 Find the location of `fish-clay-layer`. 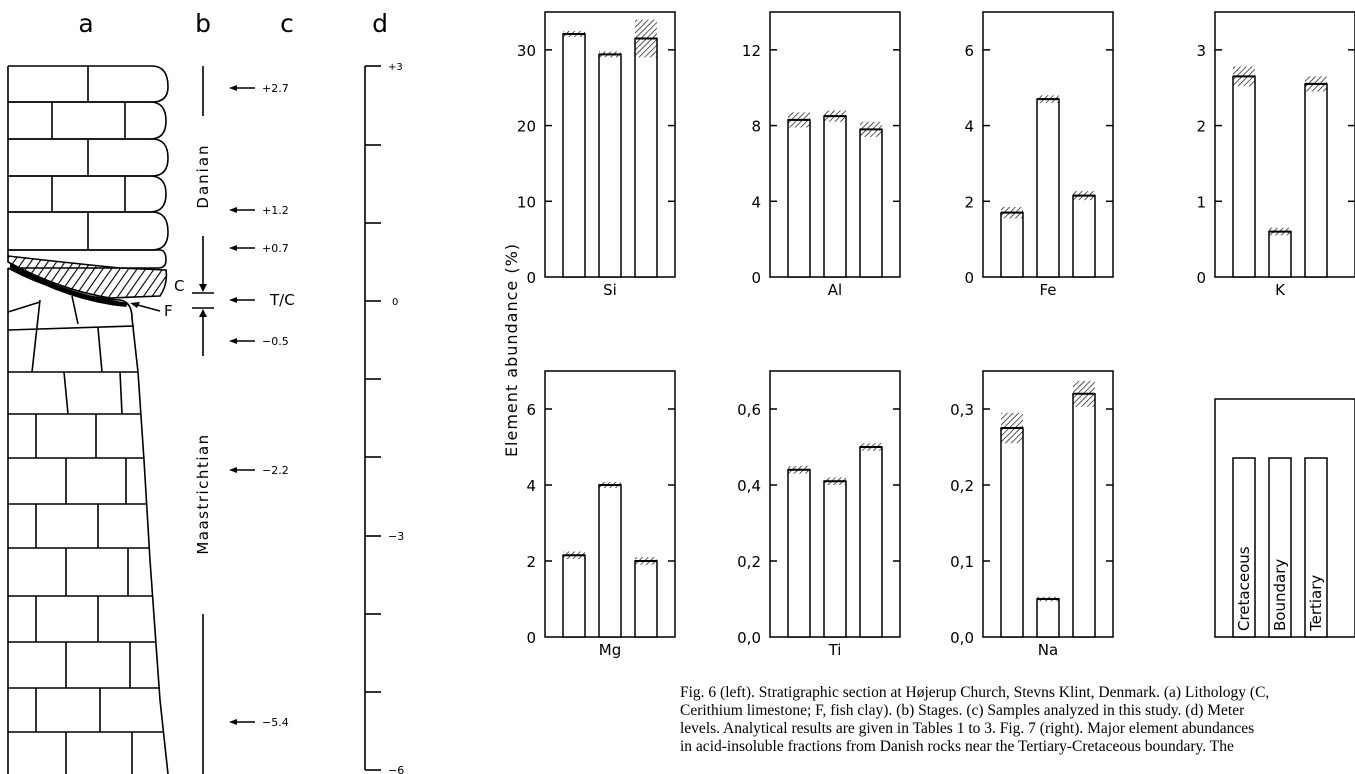

fish-clay-layer is located at coordinates (69, 285).